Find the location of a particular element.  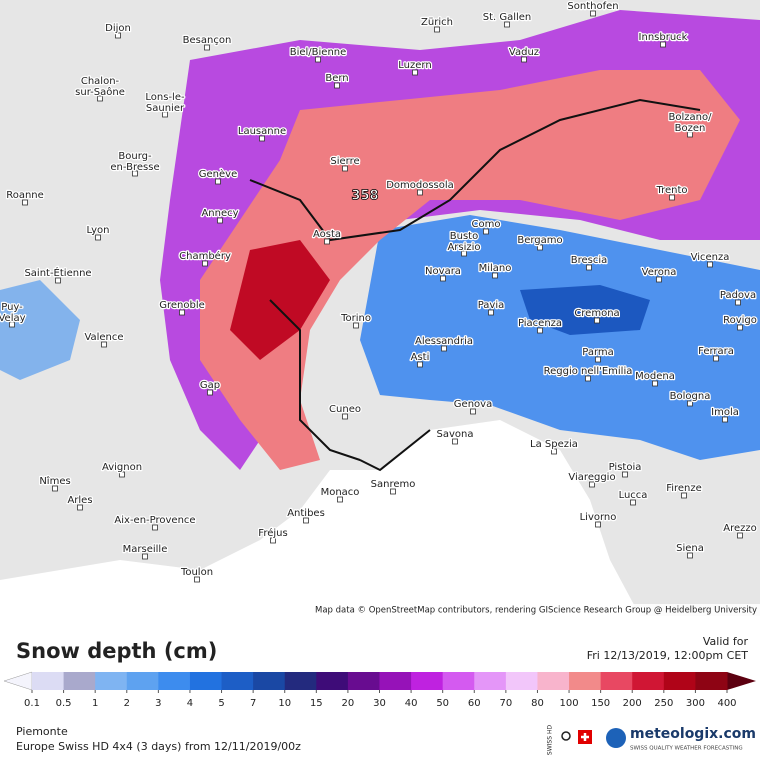

city-label: Brescia is located at coordinates (589, 260).